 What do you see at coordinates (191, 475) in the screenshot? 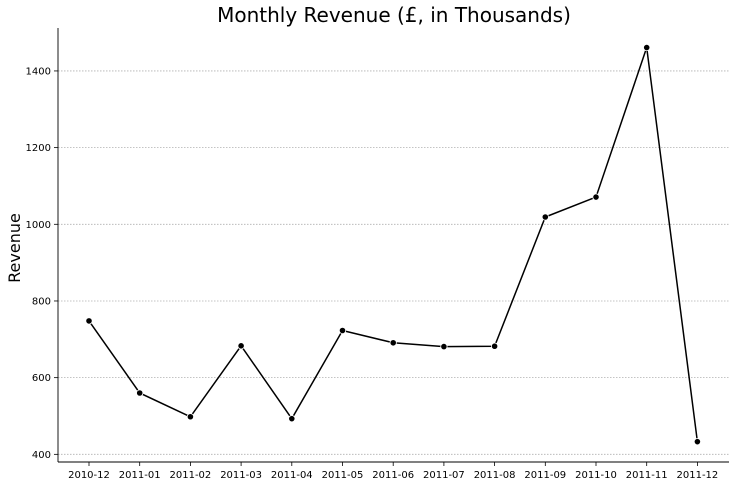
I see `x-tick-label: 2011-02` at bounding box center [191, 475].